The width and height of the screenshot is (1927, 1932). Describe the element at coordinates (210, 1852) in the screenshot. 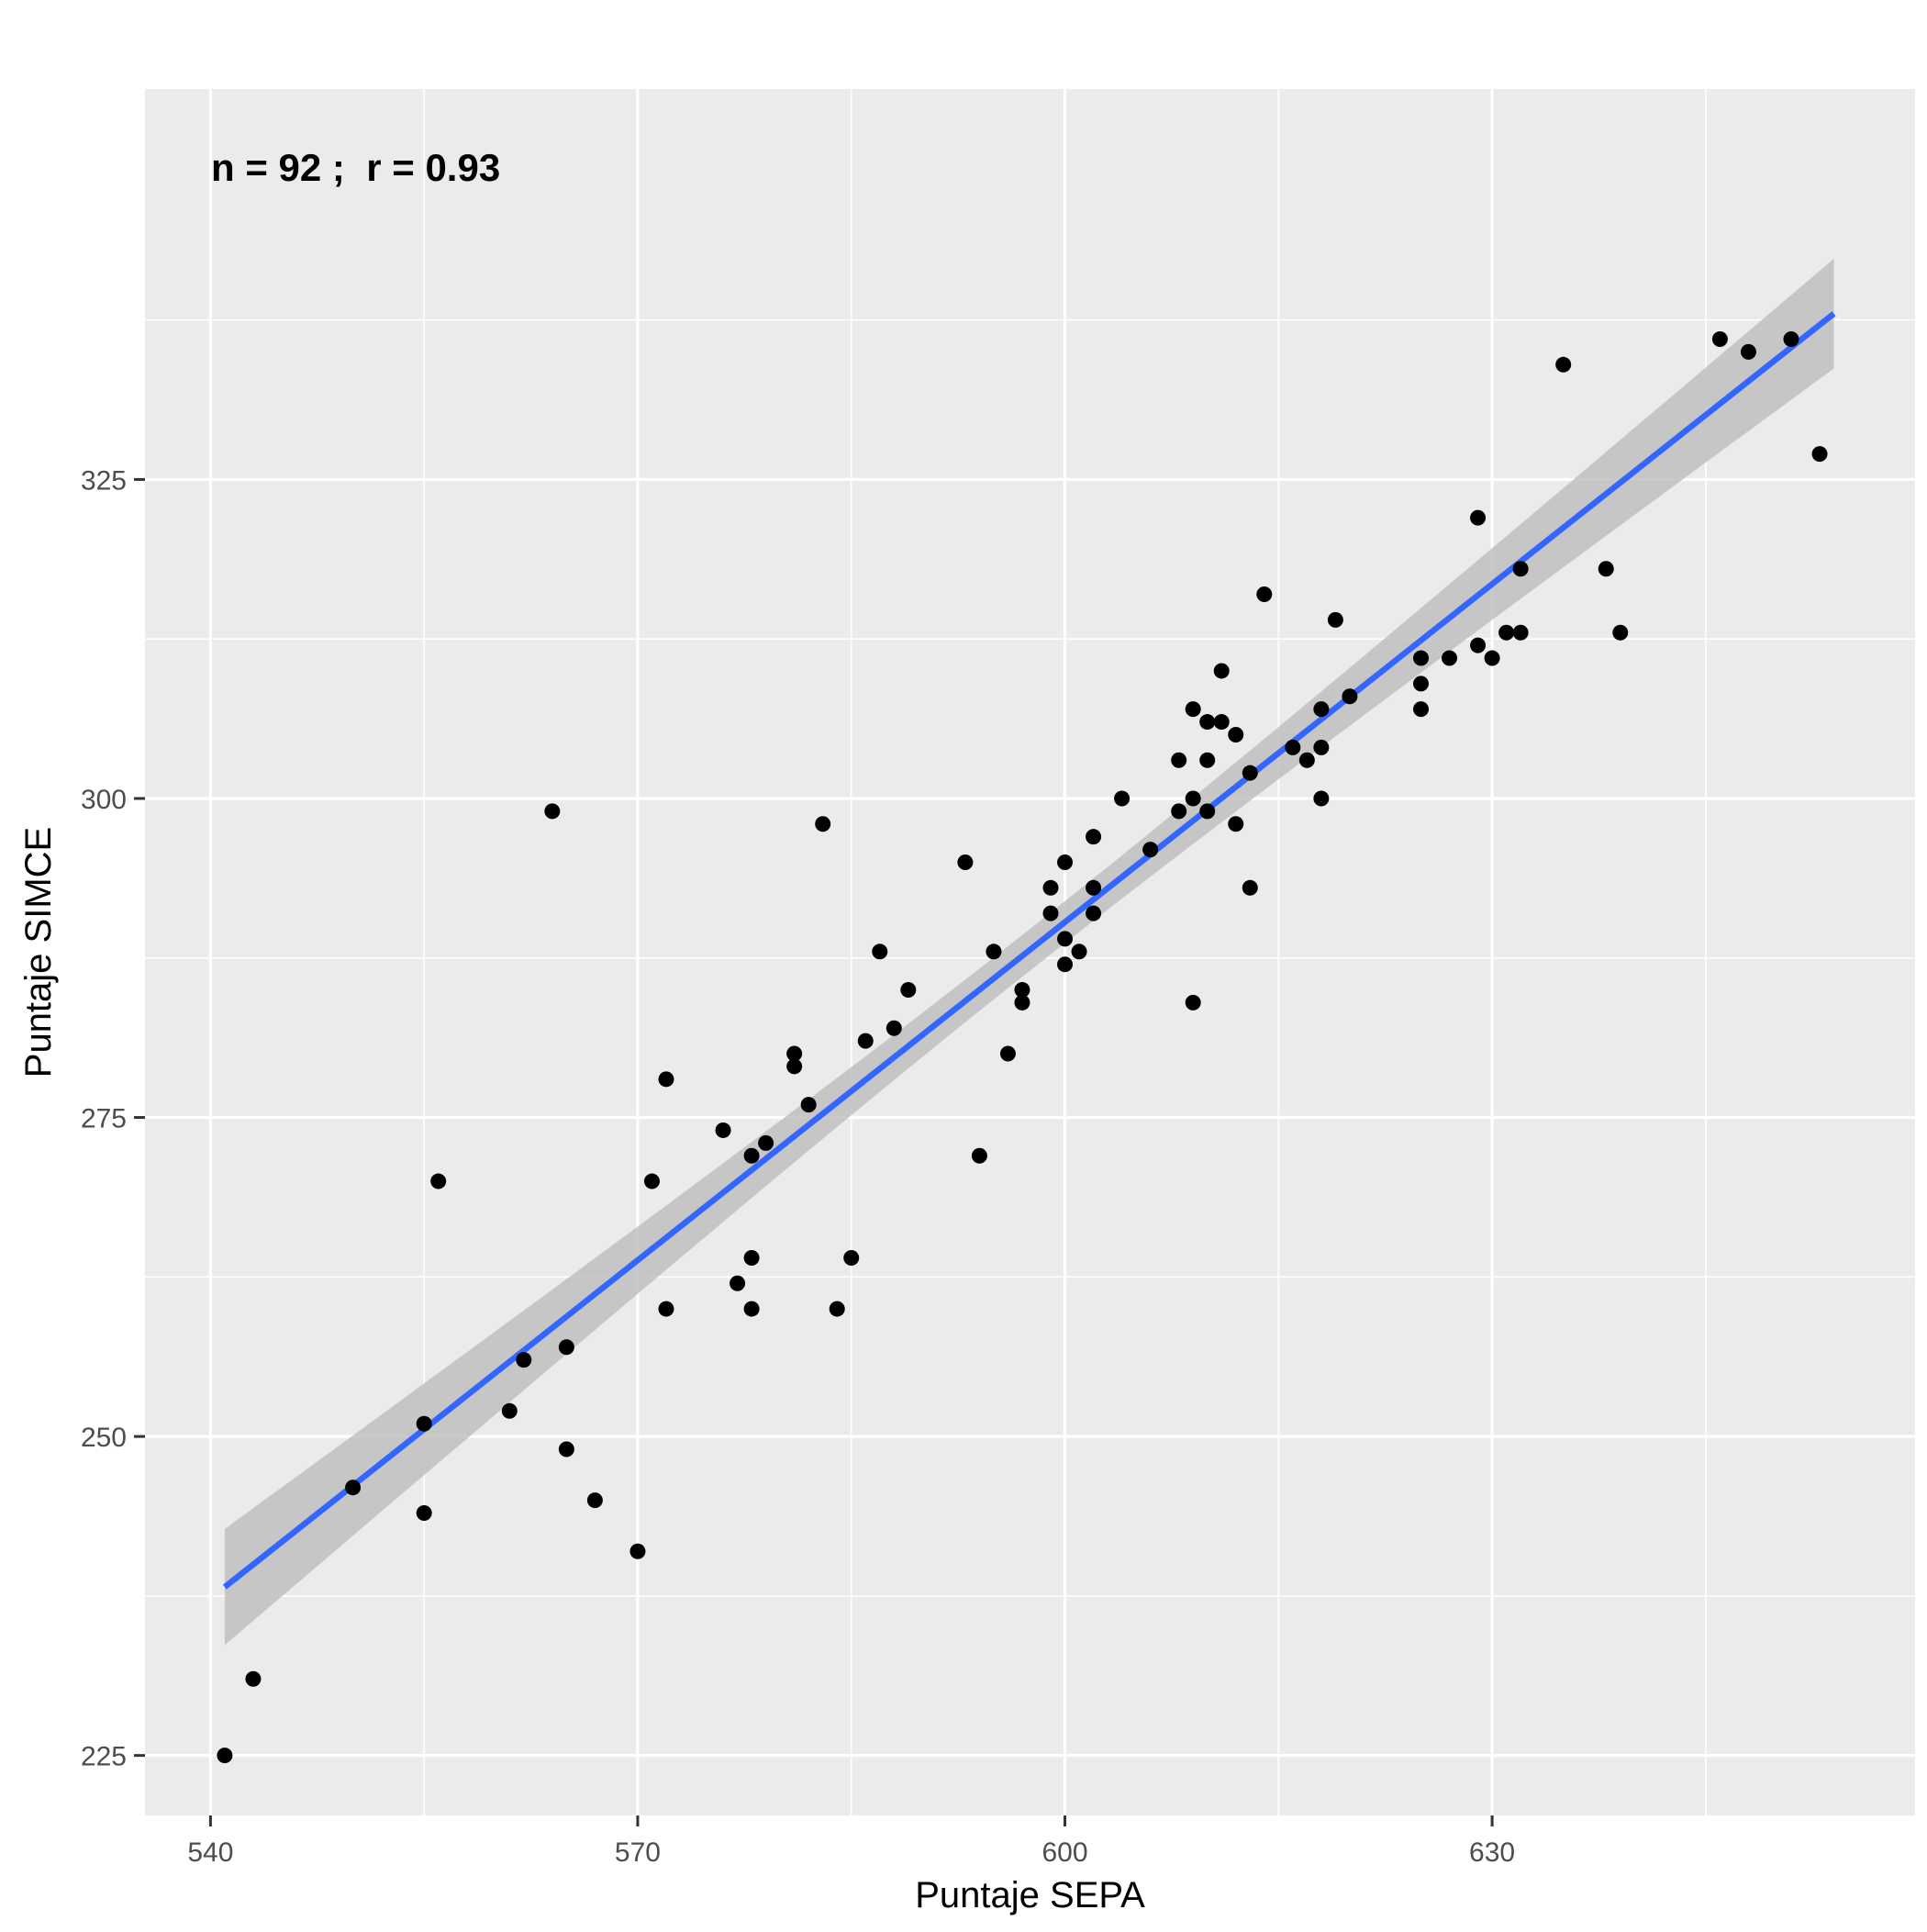

I see `x-tick-label: 540` at that location.